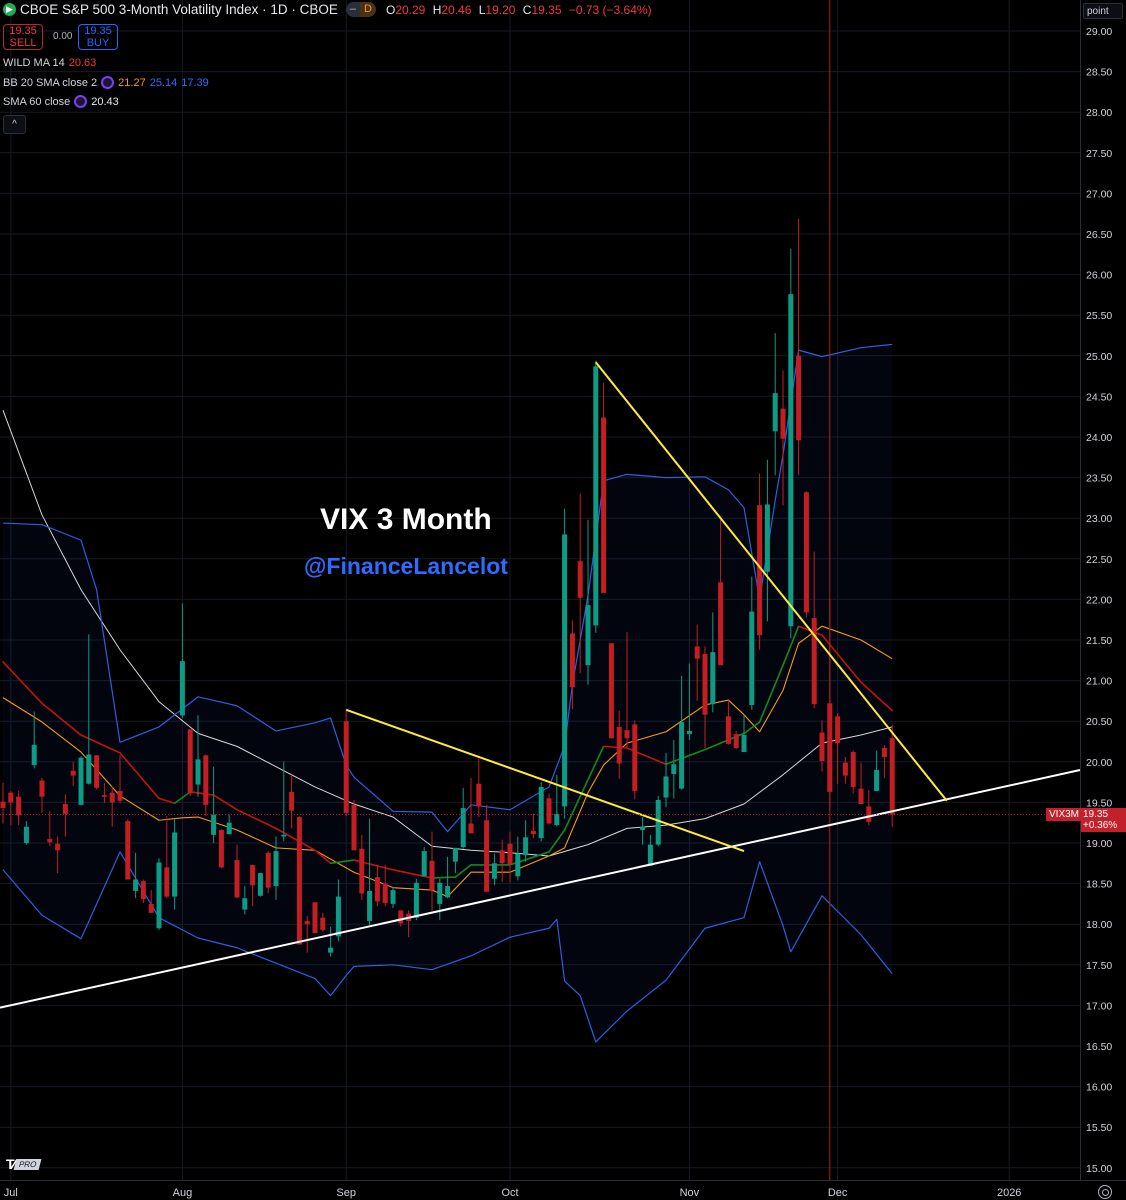  What do you see at coordinates (105, 101) in the screenshot?
I see `sma-value: 20.43` at bounding box center [105, 101].